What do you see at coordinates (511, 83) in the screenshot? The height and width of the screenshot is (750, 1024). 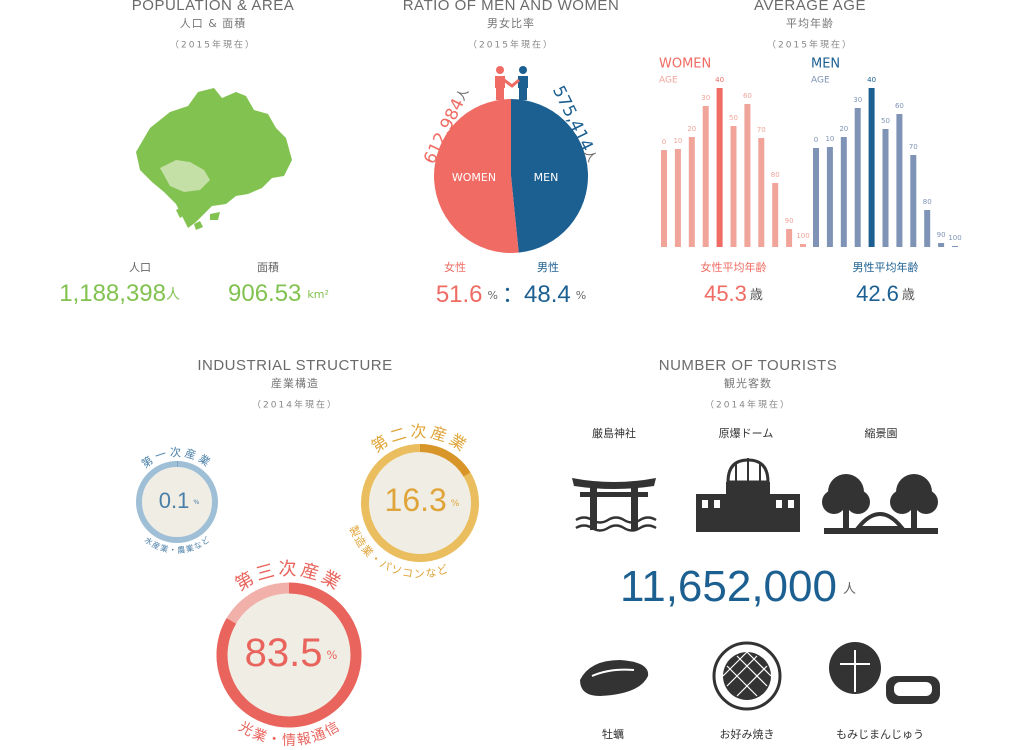 I see `handshake-icon` at bounding box center [511, 83].